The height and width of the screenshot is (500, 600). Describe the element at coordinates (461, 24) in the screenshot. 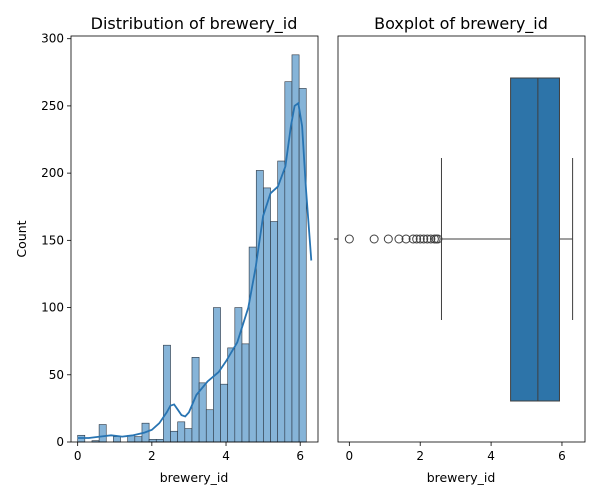

I see `boxplot-title: Boxplot of brewery_id` at that location.